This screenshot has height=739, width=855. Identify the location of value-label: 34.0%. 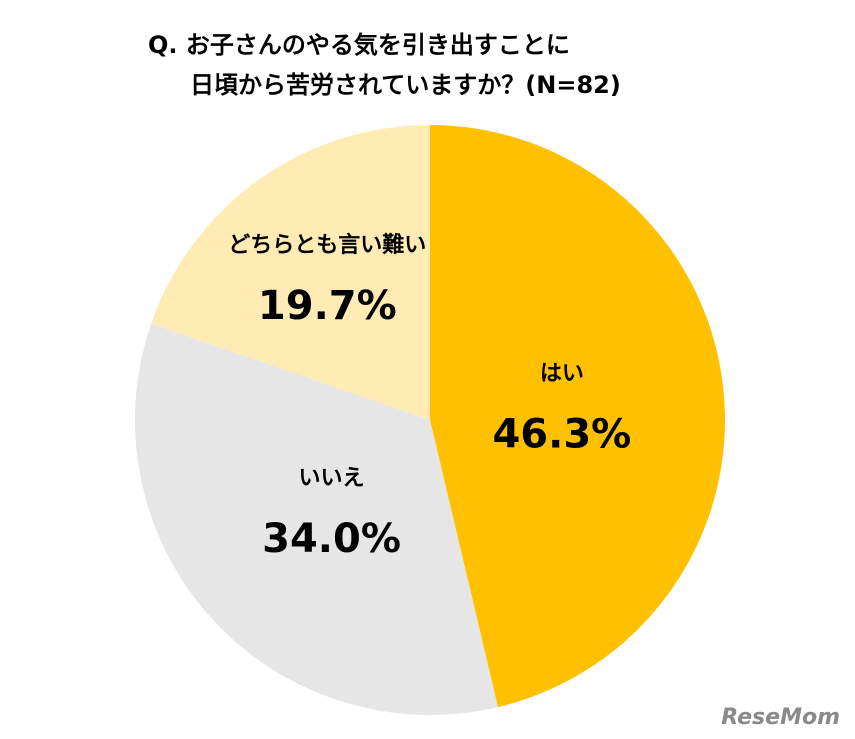
(331, 539).